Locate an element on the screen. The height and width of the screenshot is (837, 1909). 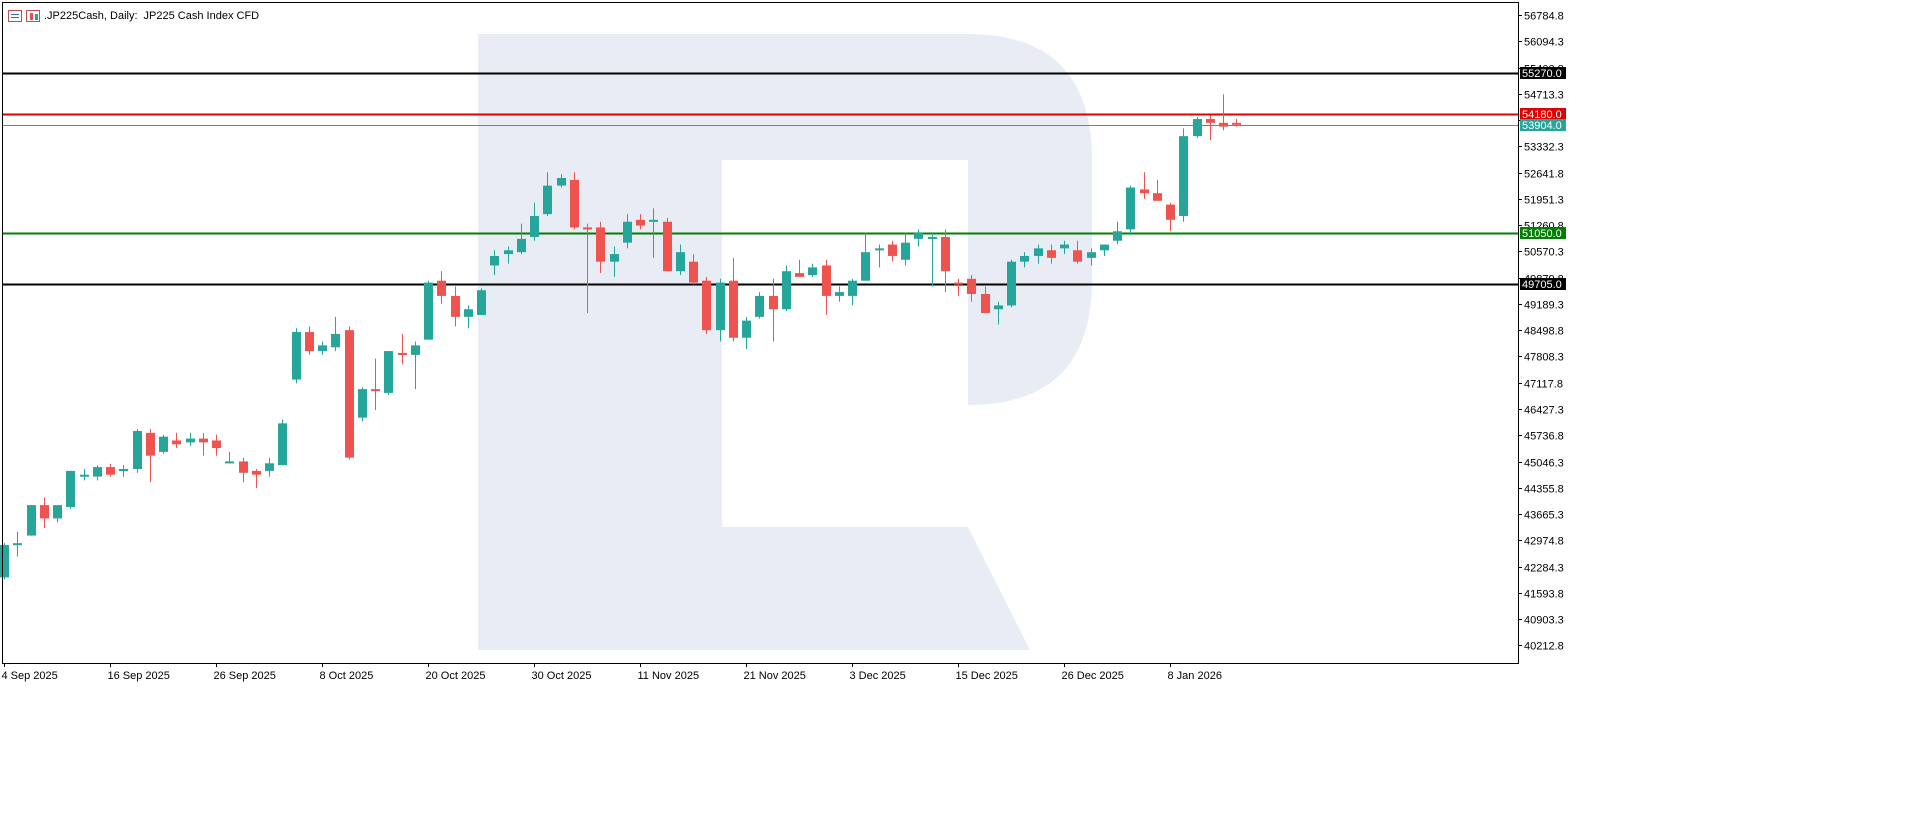
level-price-tag-text: 49705.0 is located at coordinates (1542, 285).